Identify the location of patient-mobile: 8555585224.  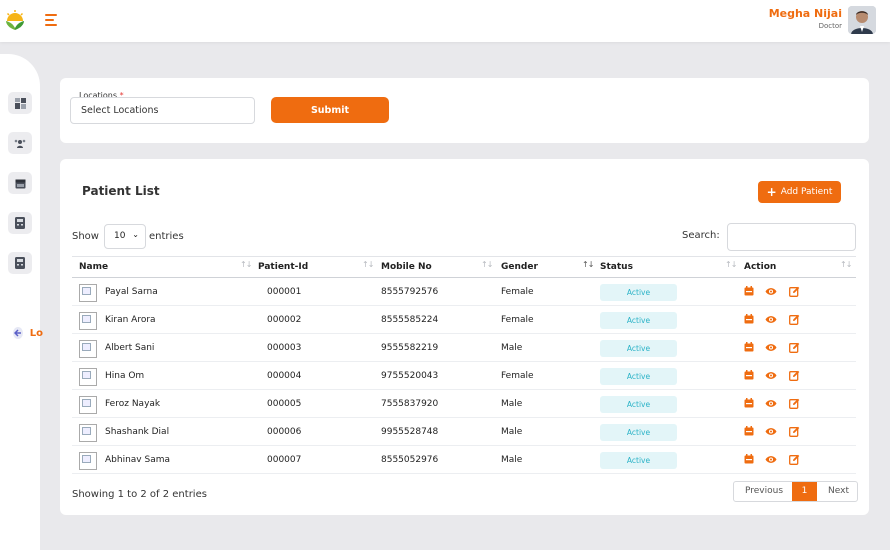
(410, 320).